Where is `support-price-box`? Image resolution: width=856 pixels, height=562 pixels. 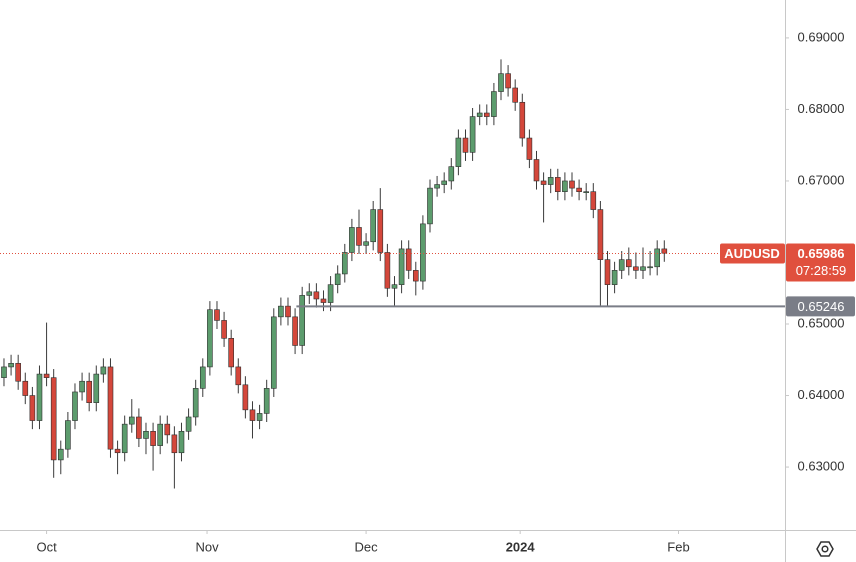
support-price-box is located at coordinates (820, 306).